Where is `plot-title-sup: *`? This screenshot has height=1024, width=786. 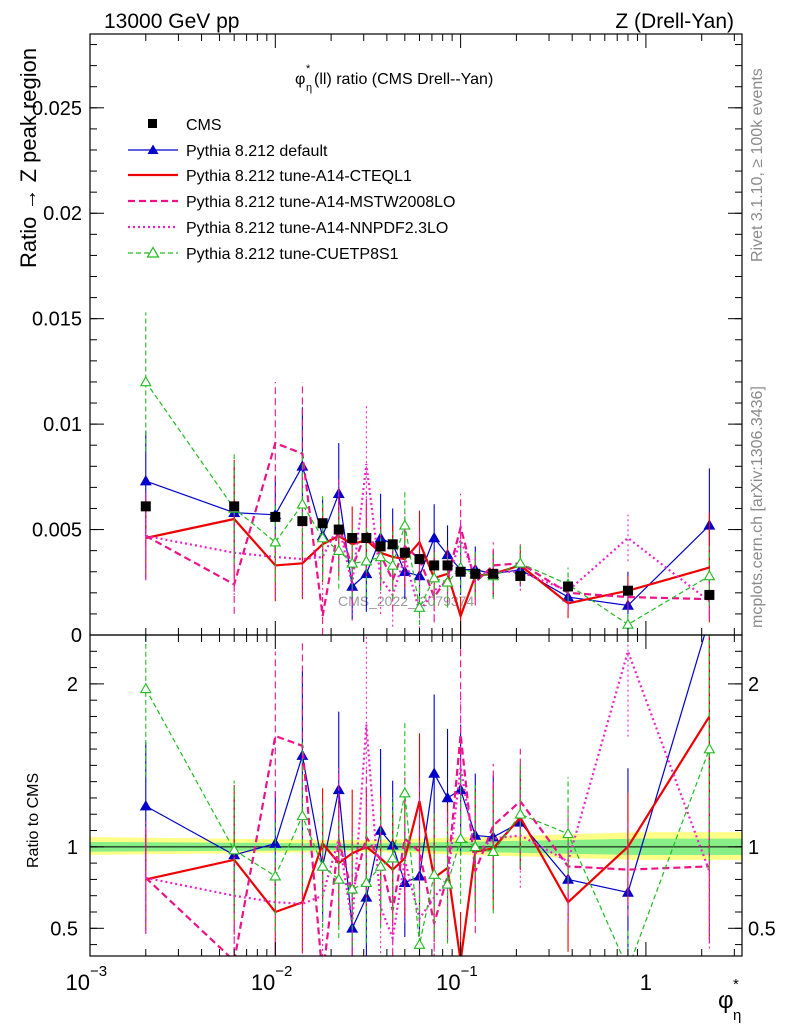 plot-title-sup: * is located at coordinates (308, 69).